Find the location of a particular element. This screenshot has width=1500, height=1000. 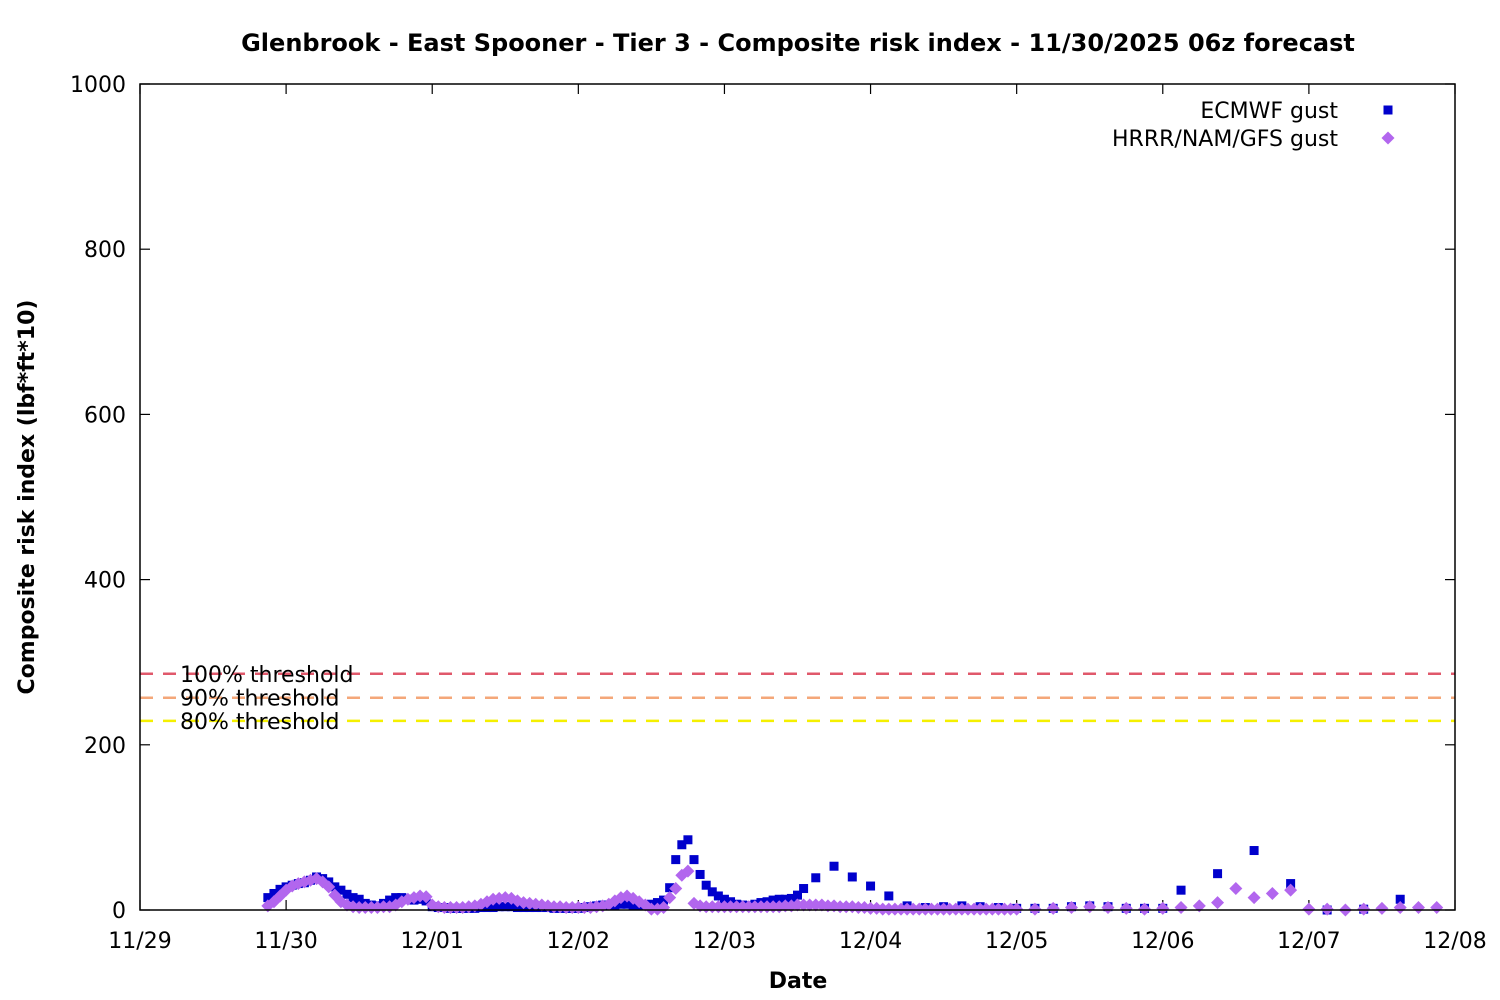

x-tick-label: 12/03 is located at coordinates (724, 941).